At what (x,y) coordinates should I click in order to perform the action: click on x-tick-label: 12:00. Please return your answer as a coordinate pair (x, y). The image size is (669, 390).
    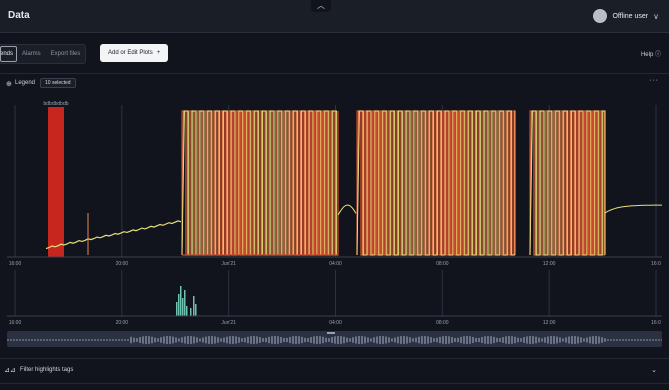
    Looking at the image, I should click on (549, 264).